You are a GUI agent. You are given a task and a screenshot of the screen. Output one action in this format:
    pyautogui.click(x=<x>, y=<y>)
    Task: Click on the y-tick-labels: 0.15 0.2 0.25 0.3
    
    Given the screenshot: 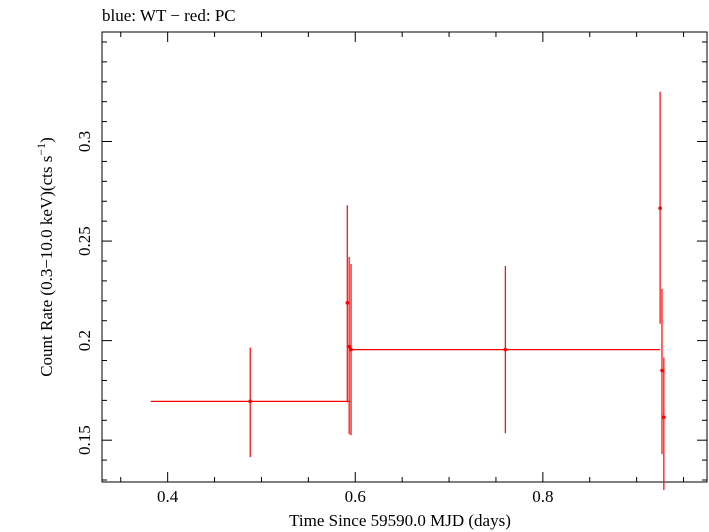 What is the action you would take?
    pyautogui.click(x=84, y=293)
    